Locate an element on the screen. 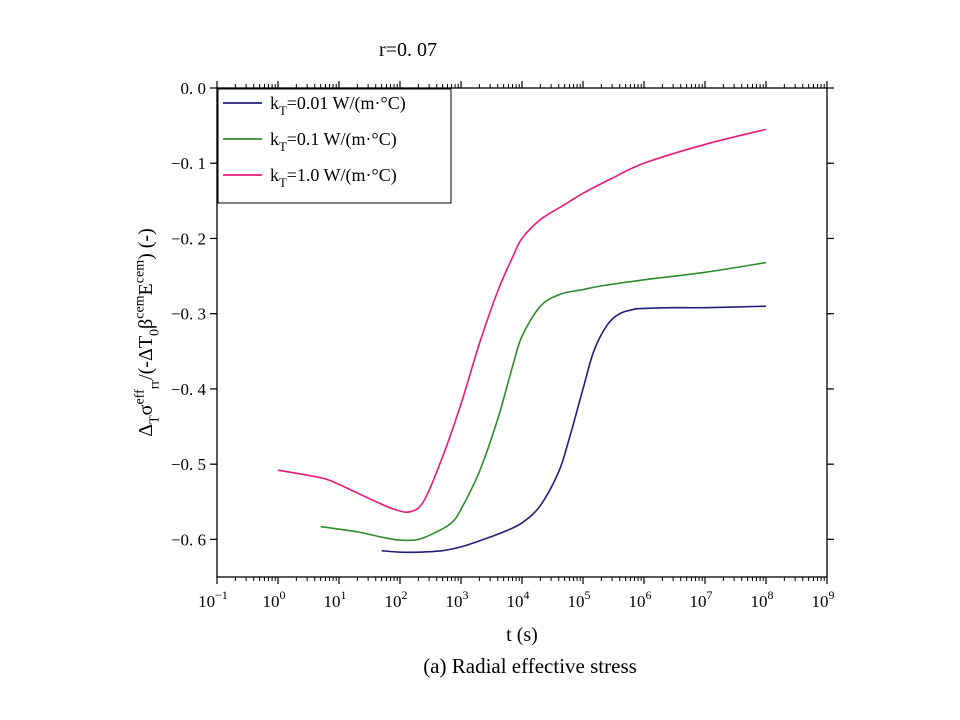 The height and width of the screenshot is (720, 960). legend-label-part: =1.0 W/(m·°C) is located at coordinates (342, 175).